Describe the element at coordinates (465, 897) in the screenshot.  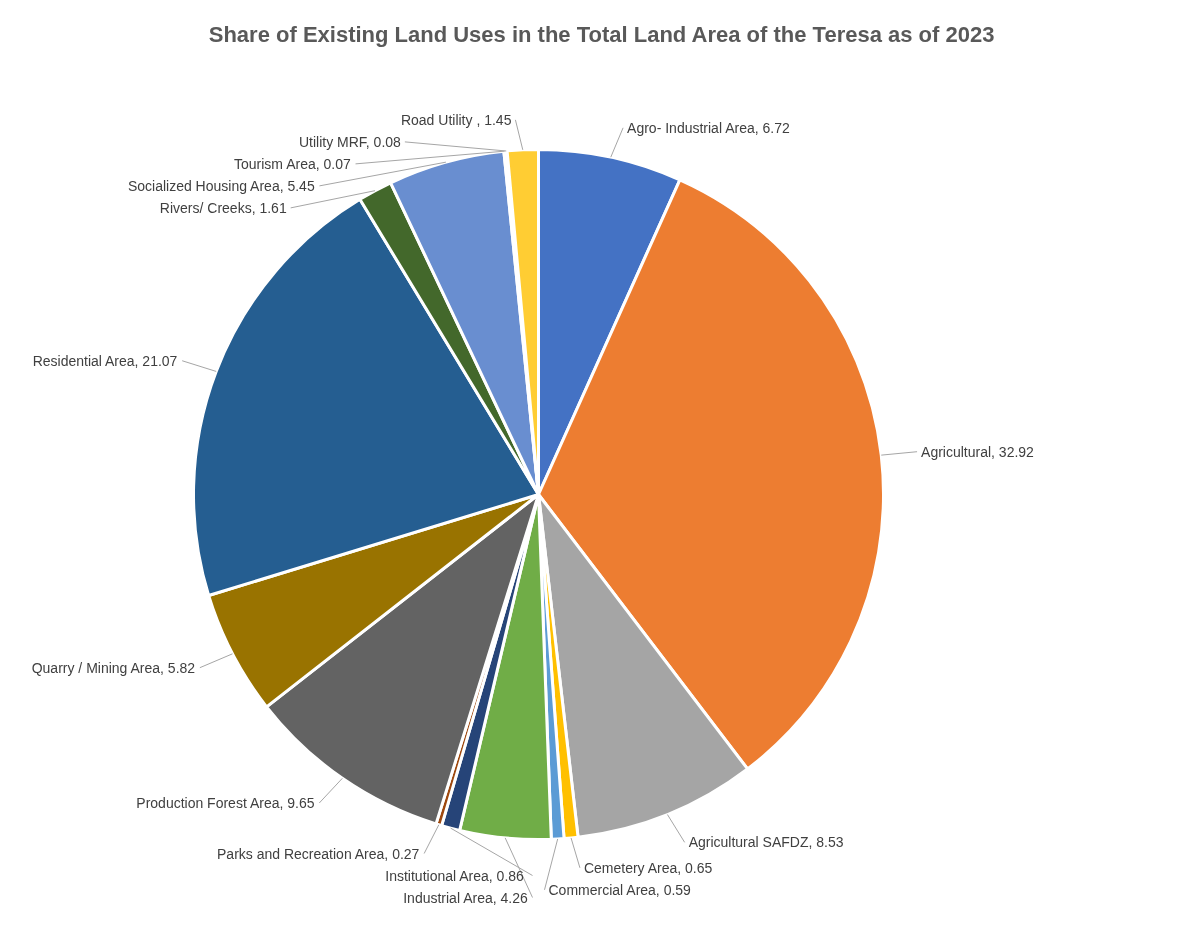
I see `slice-label: Industrial Area, 4.26` at that location.